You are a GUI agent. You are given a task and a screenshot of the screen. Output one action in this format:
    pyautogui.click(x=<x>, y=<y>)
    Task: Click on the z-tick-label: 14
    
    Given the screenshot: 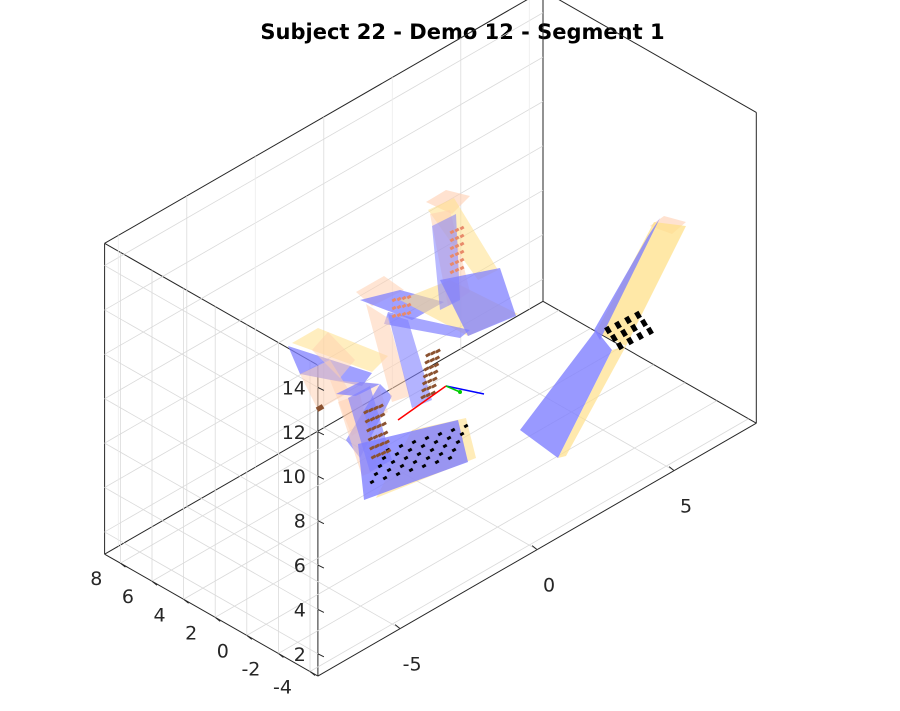 What is the action you would take?
    pyautogui.click(x=294, y=388)
    